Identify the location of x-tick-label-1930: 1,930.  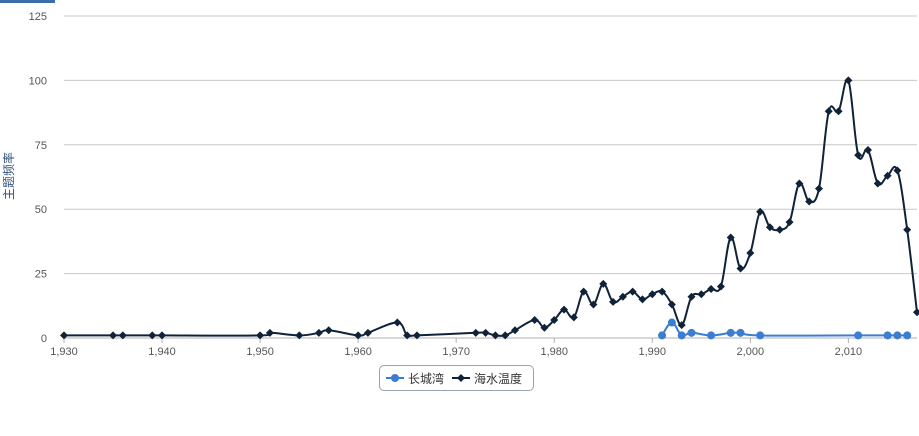
(64, 352).